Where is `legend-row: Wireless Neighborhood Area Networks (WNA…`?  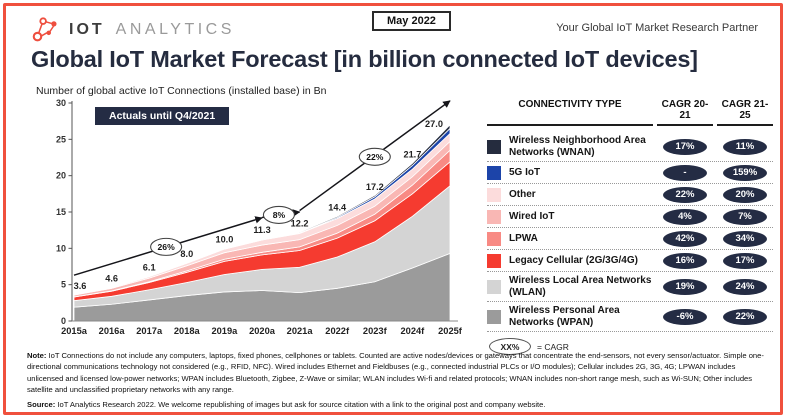 legend-row: Wireless Neighborhood Area Networks (WNA… is located at coordinates (630, 147).